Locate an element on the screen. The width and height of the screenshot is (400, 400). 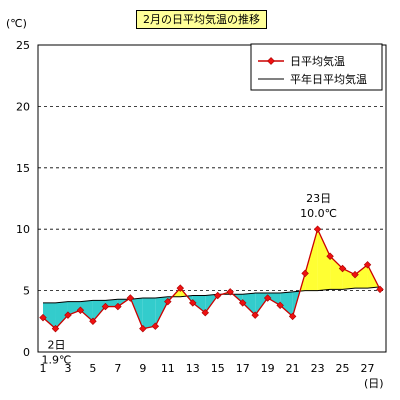
x-tick-label-7: 7 is located at coordinates (117, 368).